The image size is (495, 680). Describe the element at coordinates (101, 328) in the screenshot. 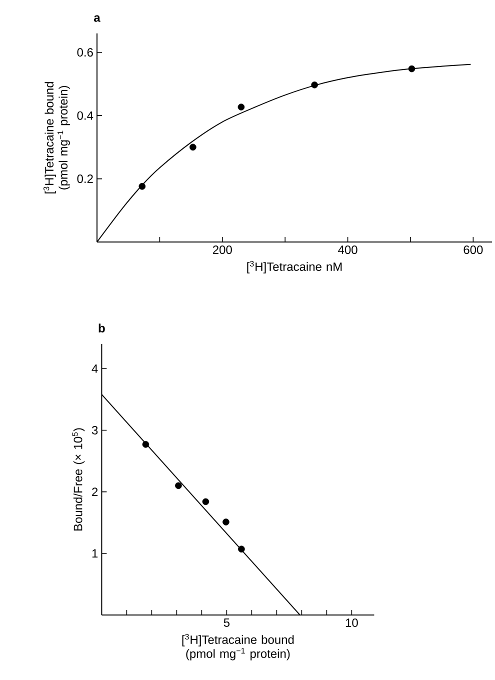

I see `chart-title: b` at that location.